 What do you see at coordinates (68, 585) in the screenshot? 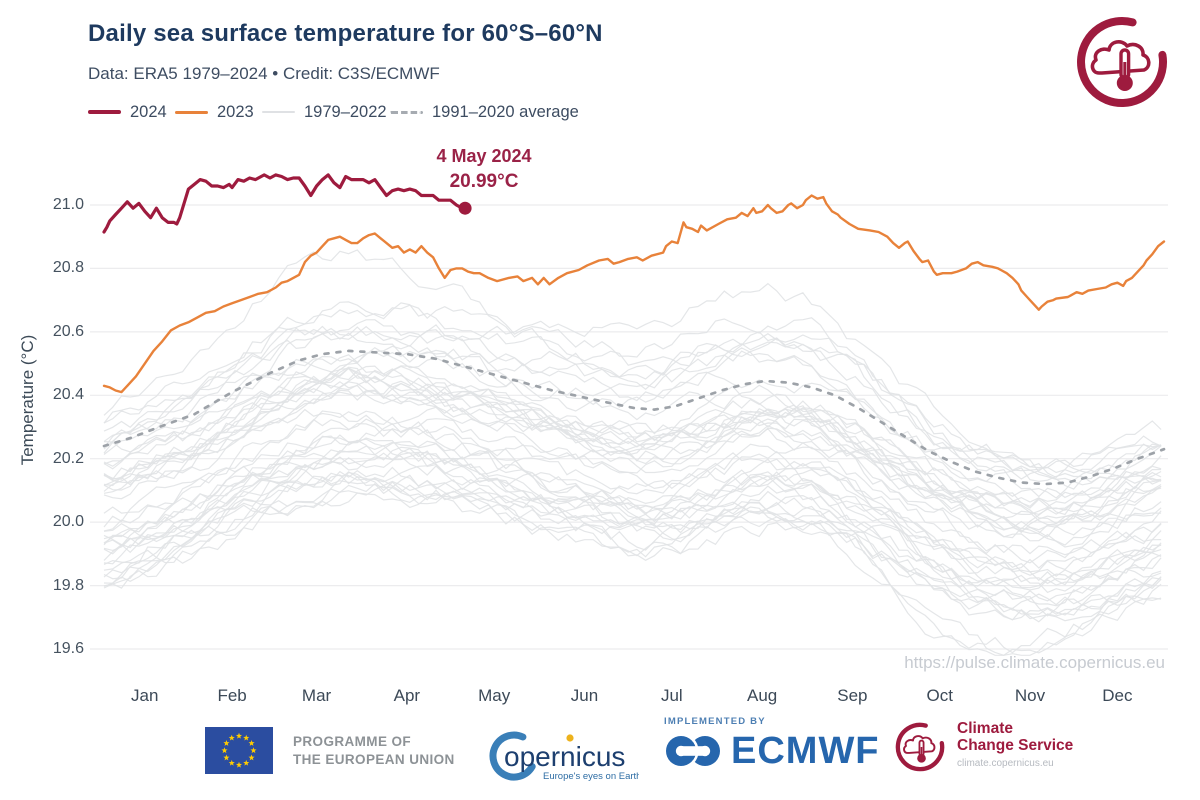
I see `y-tick-label: 19.8` at bounding box center [68, 585].